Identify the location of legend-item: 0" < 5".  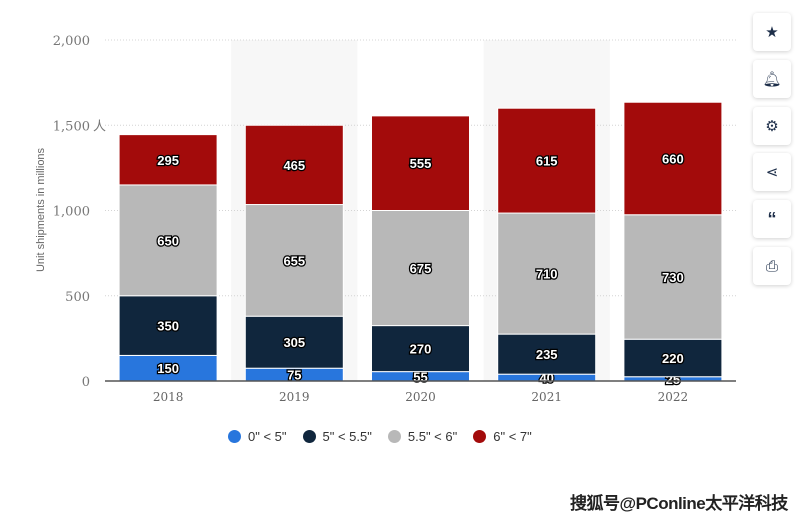
(257, 436).